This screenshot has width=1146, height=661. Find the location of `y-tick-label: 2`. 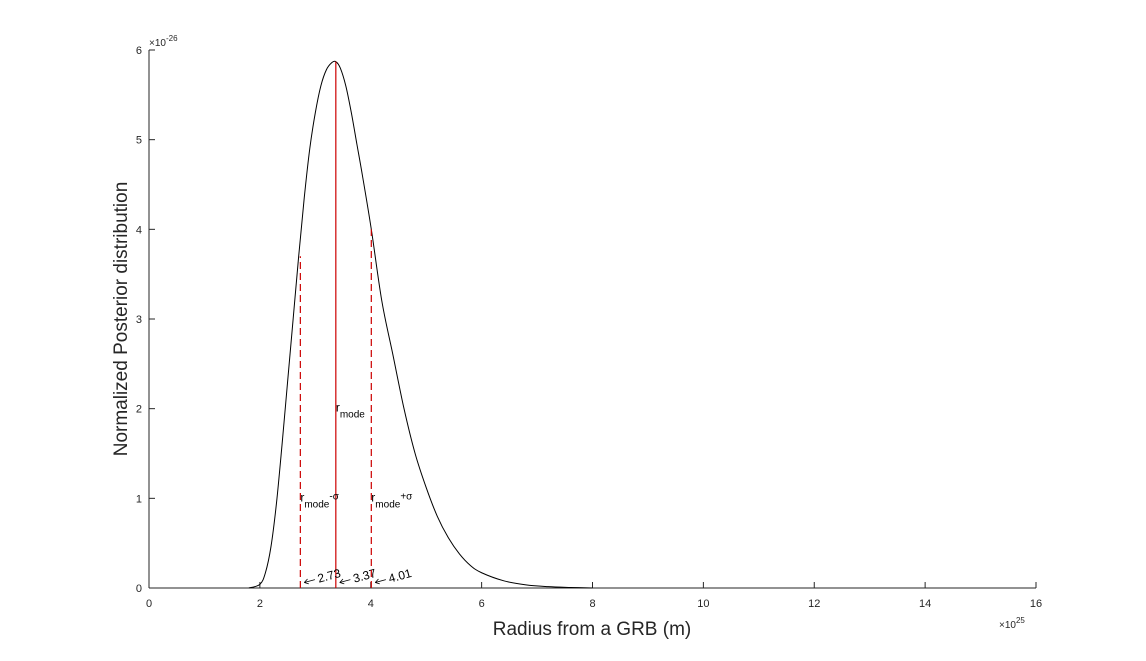

y-tick-label: 2 is located at coordinates (139, 410).